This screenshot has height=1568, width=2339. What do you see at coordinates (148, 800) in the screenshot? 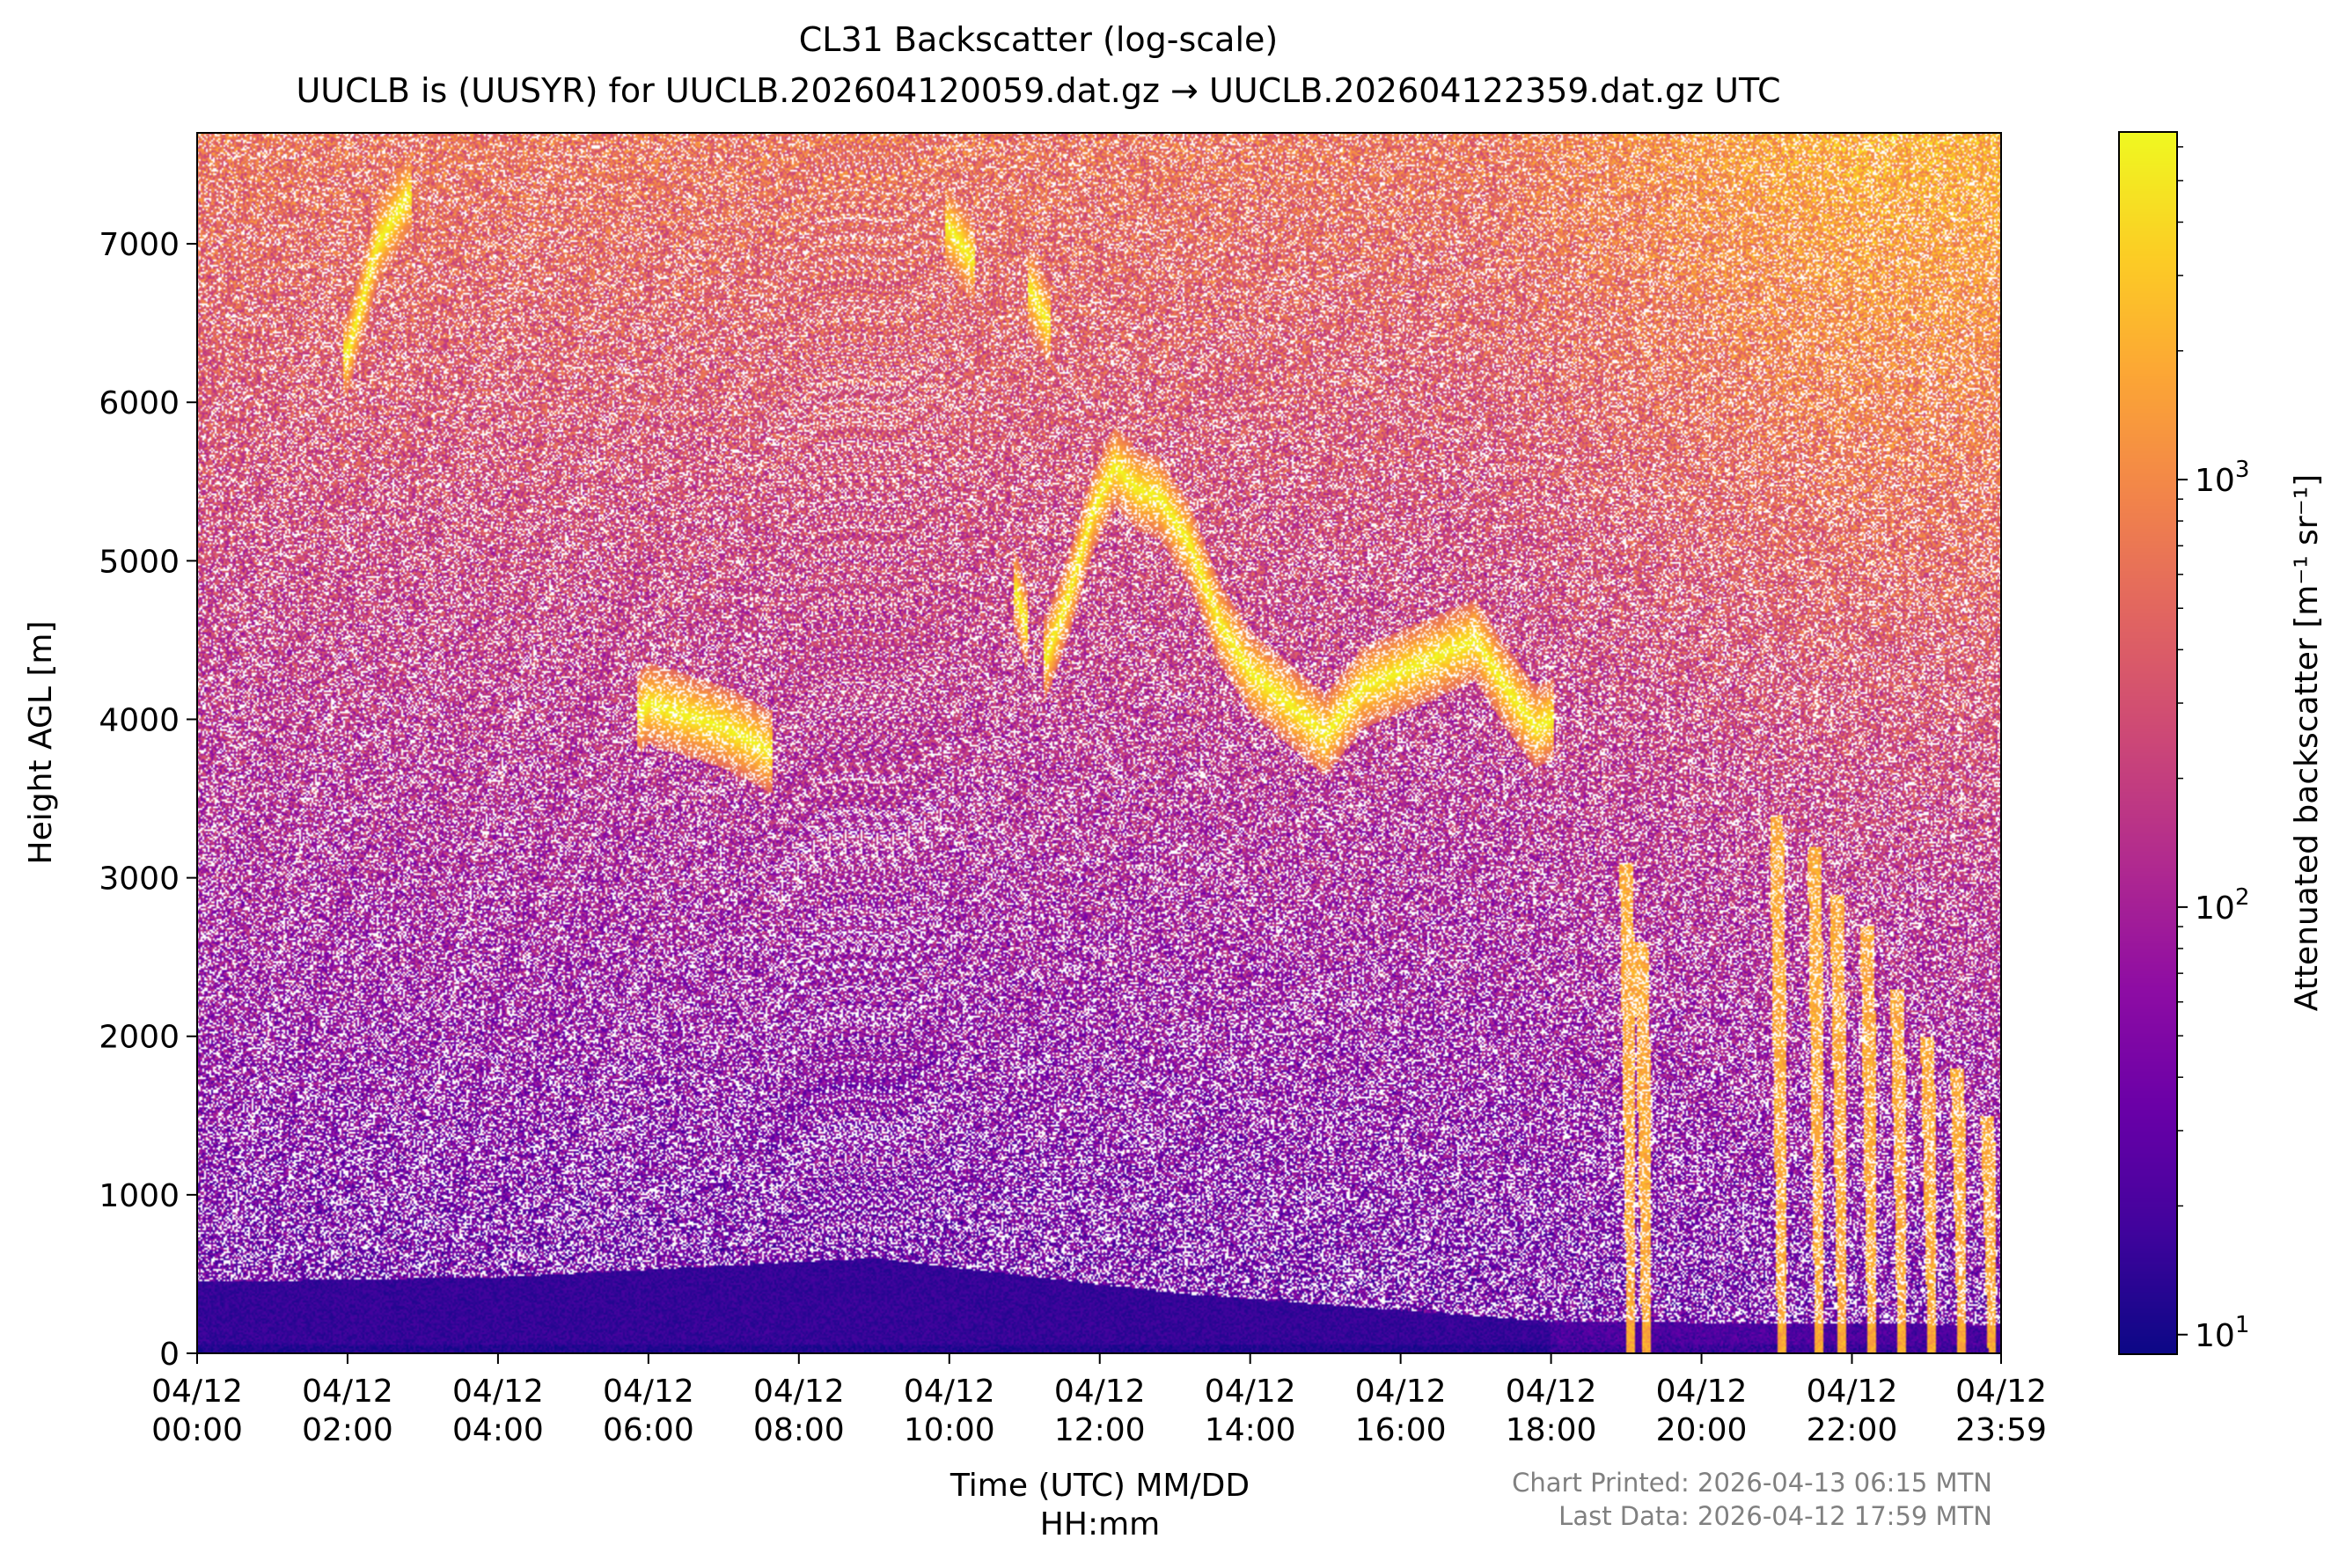
I see `y-axis-ticks: 0 1000 2000 3000 4000 5000 6000 7000` at bounding box center [148, 800].